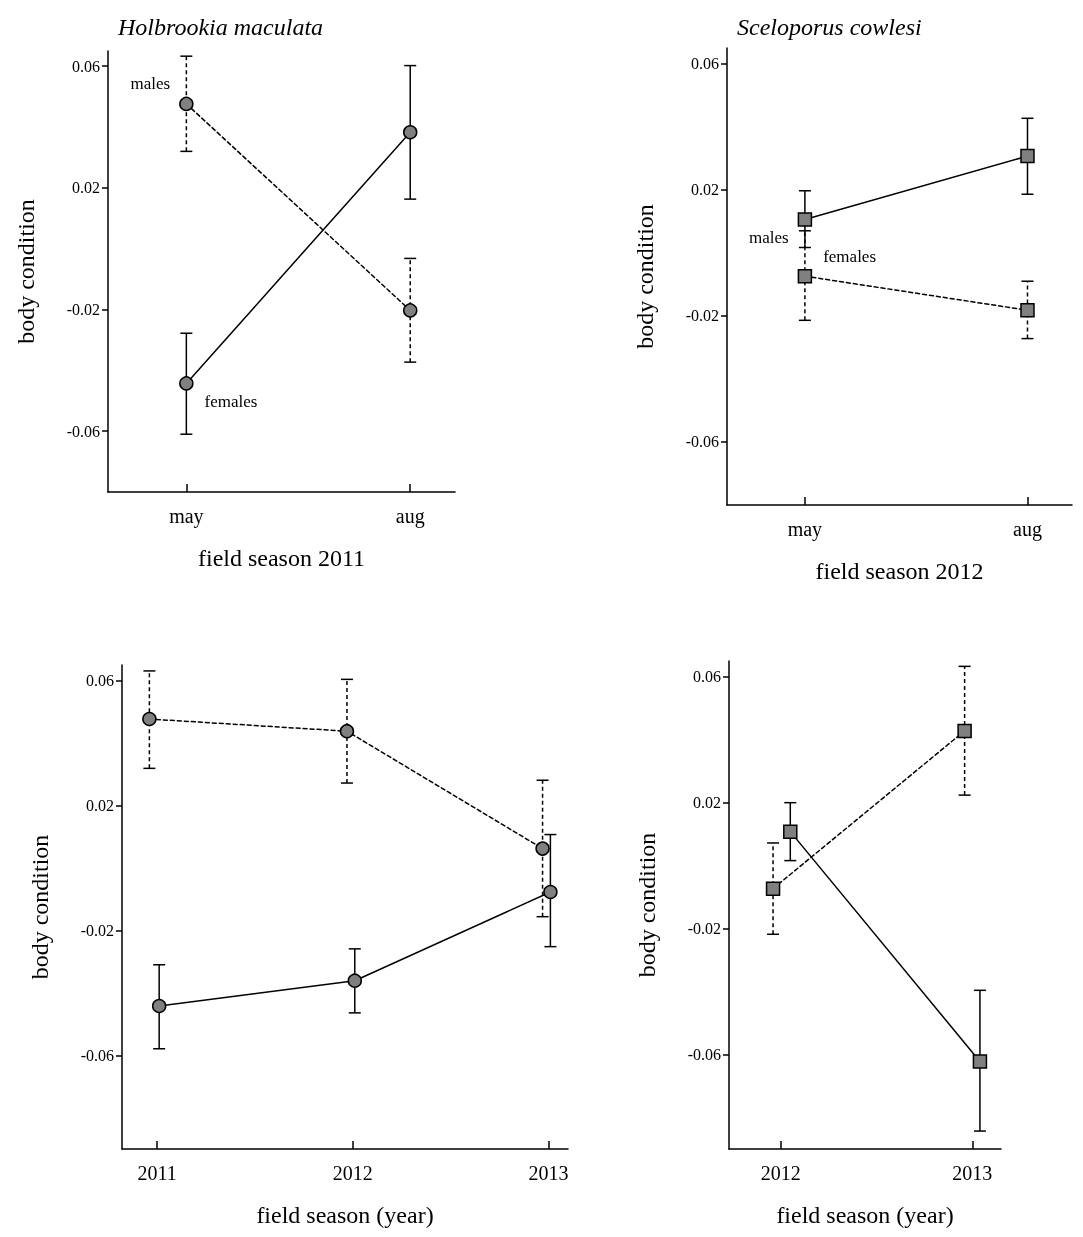 The width and height of the screenshot is (1083, 1237). Describe the element at coordinates (281, 558) in the screenshot. I see `x-axis-title: field season 2011` at that location.